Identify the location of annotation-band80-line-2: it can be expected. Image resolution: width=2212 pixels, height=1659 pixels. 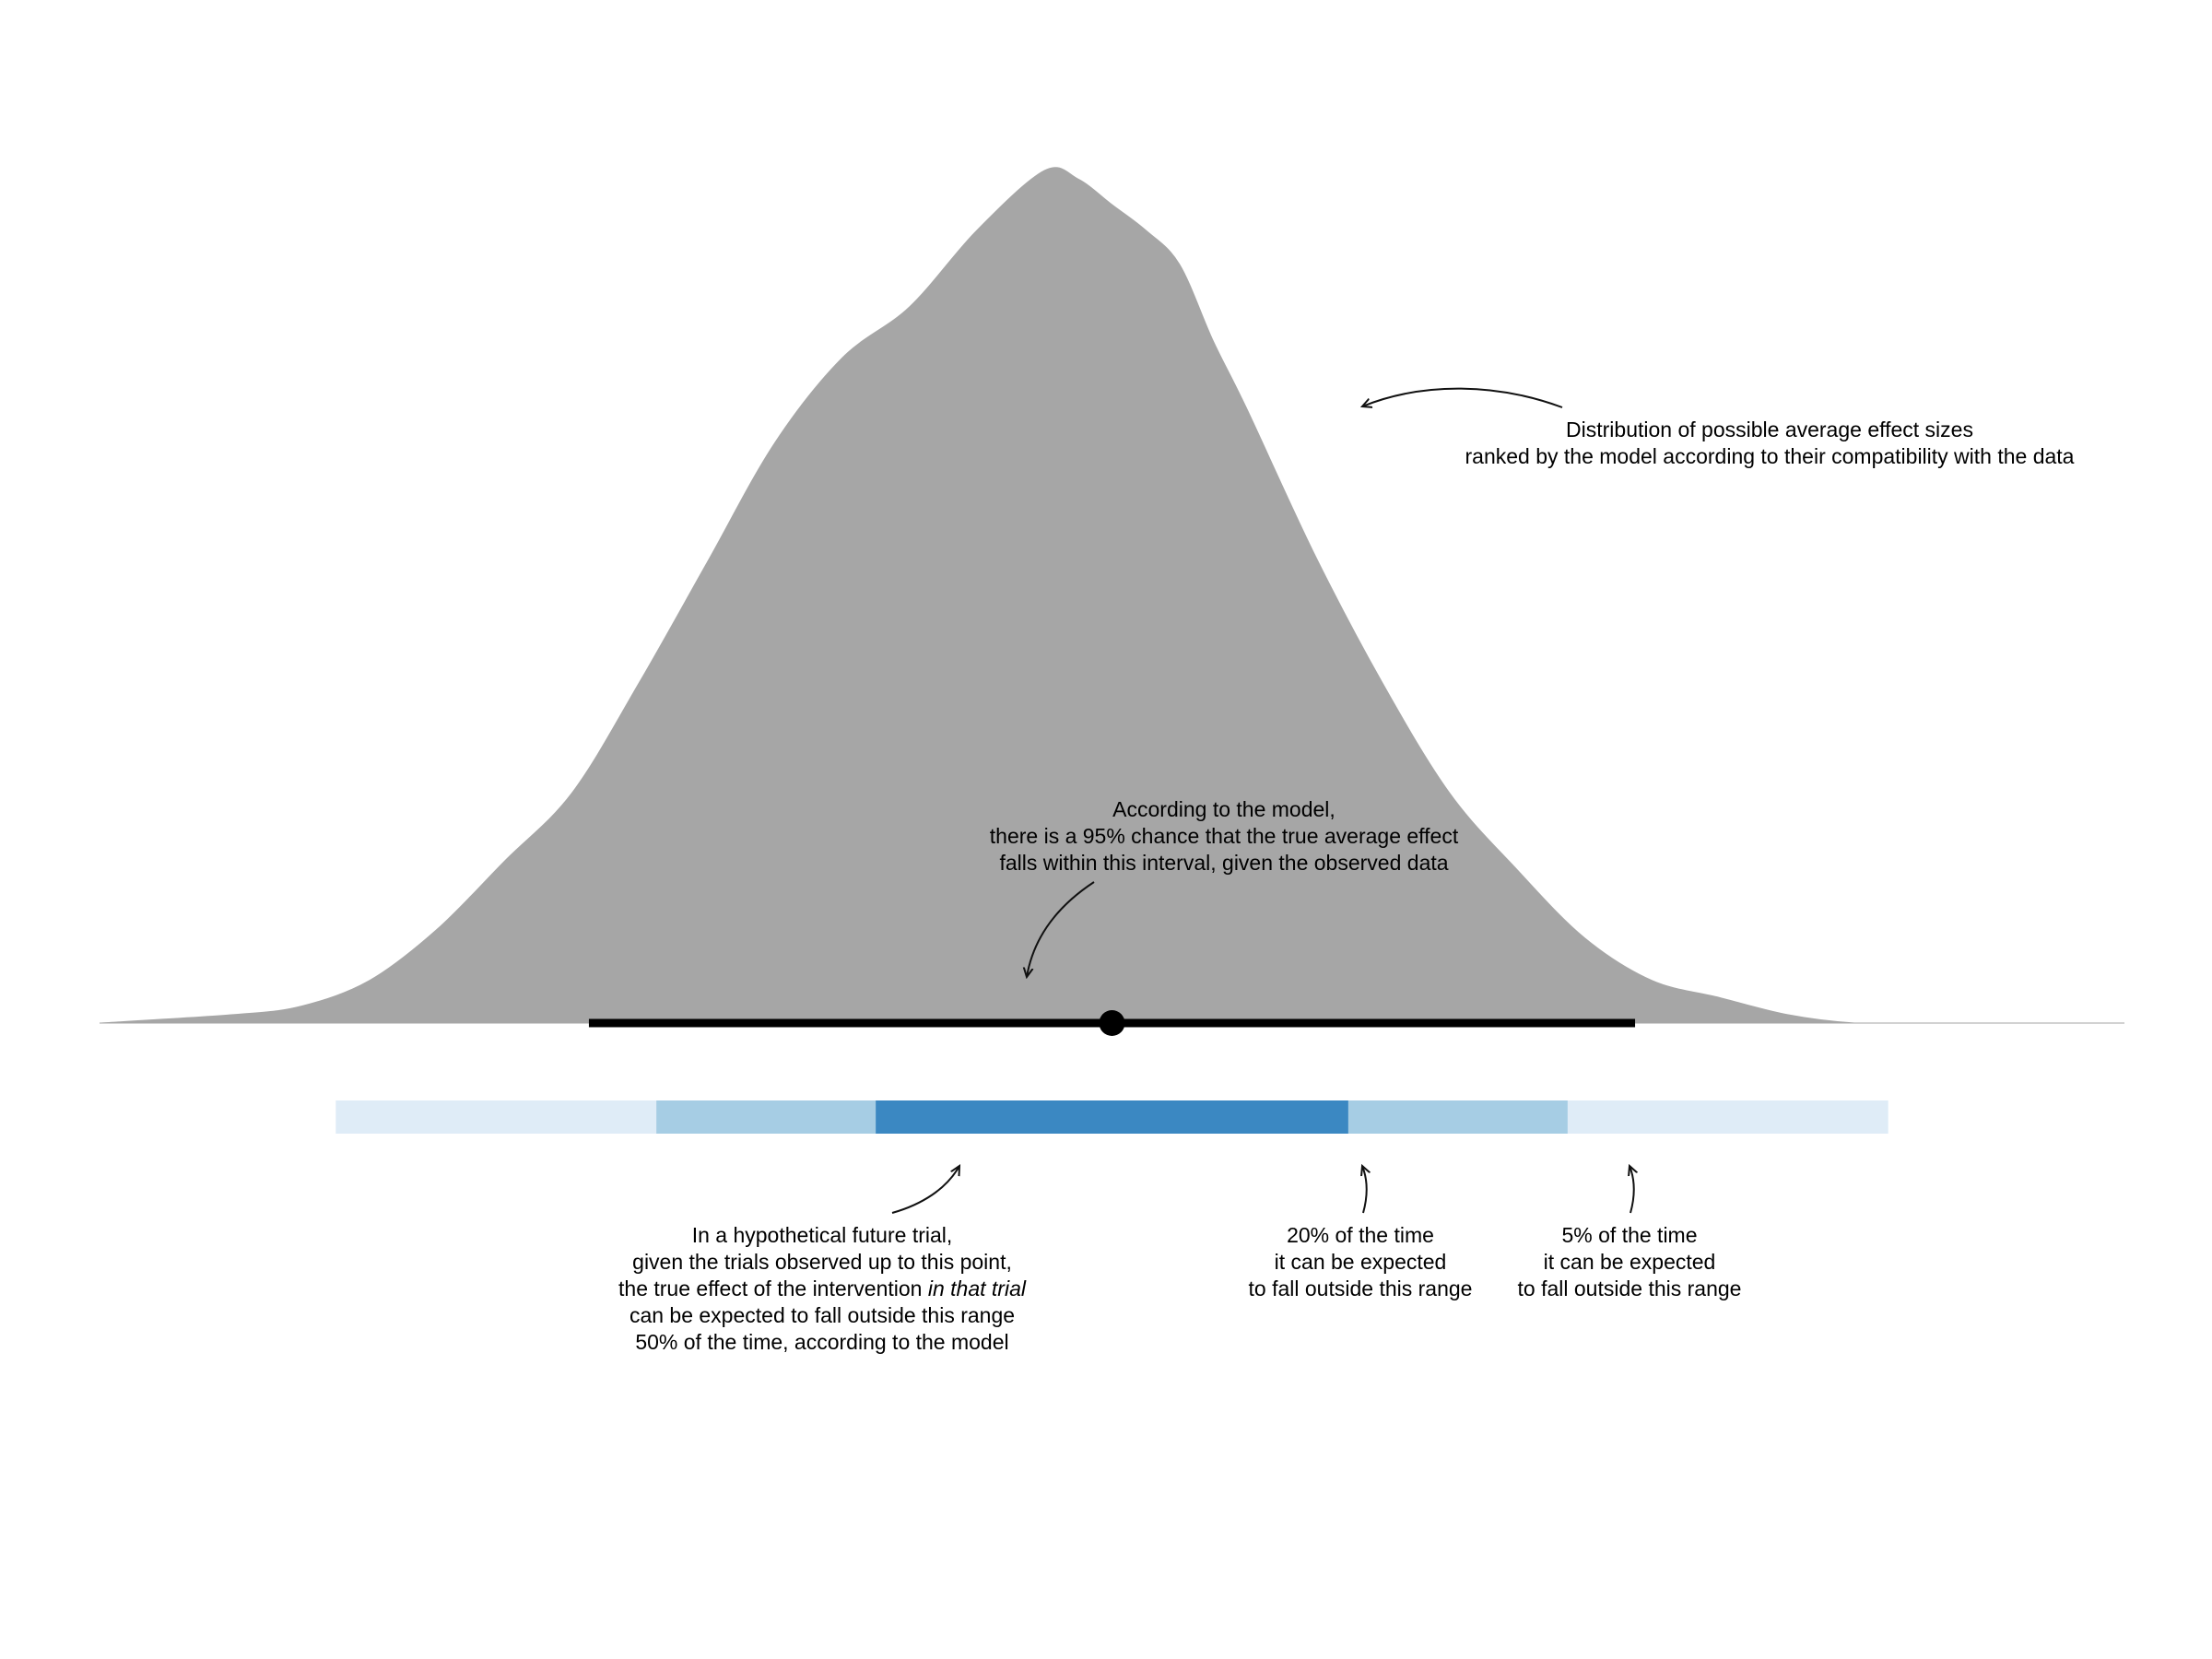
(1361, 1262).